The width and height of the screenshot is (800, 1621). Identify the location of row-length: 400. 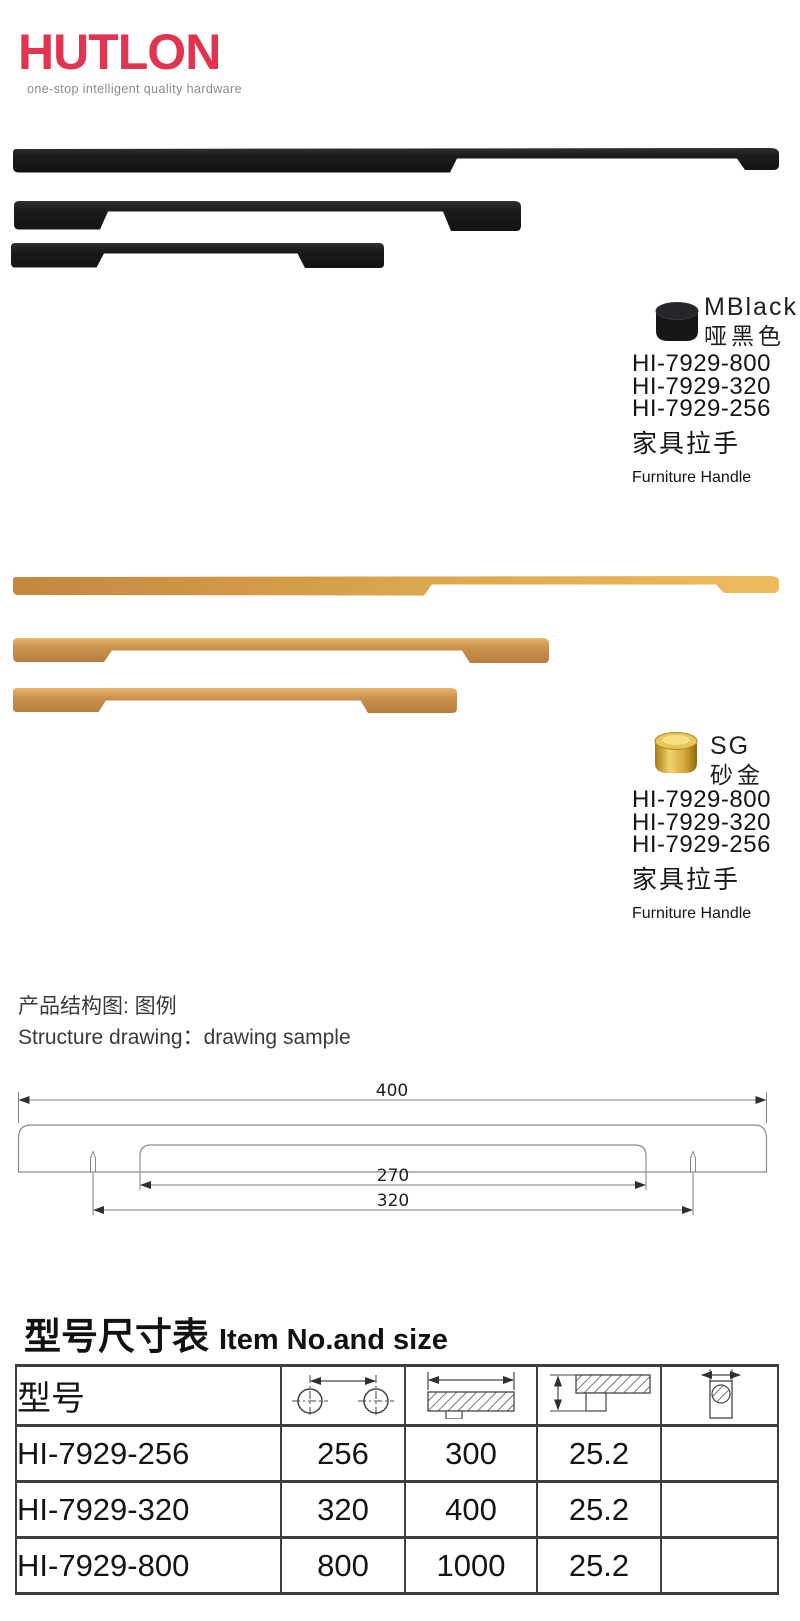
(471, 1509).